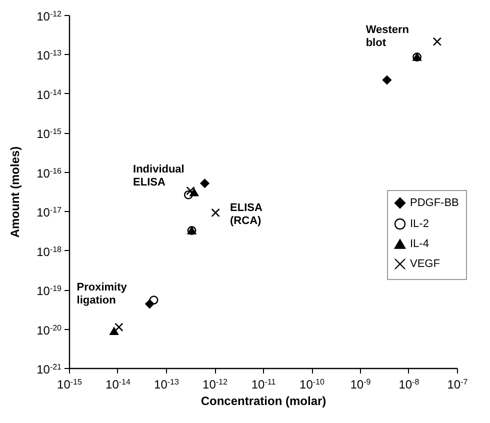 The width and height of the screenshot is (490, 423). What do you see at coordinates (313, 384) in the screenshot?
I see `x-tick-label: 10$^{-10}$` at bounding box center [313, 384].